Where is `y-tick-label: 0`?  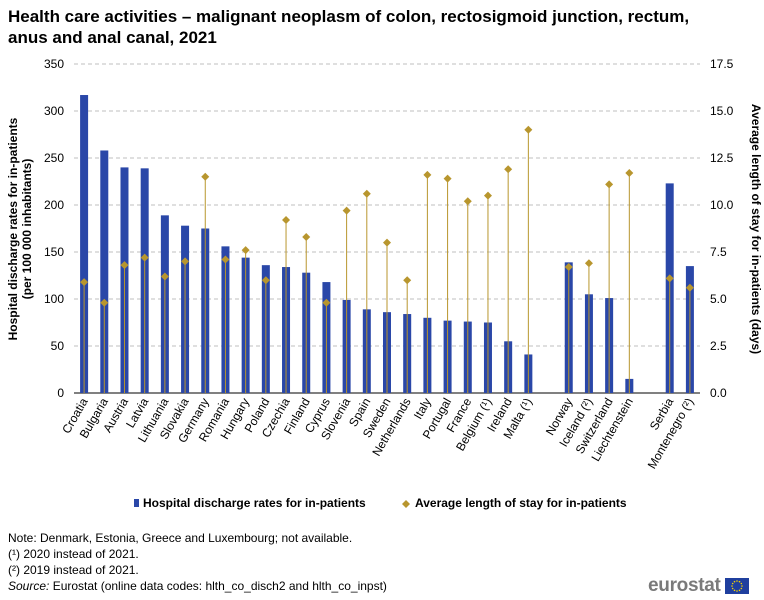 y-tick-label: 0 is located at coordinates (60, 393).